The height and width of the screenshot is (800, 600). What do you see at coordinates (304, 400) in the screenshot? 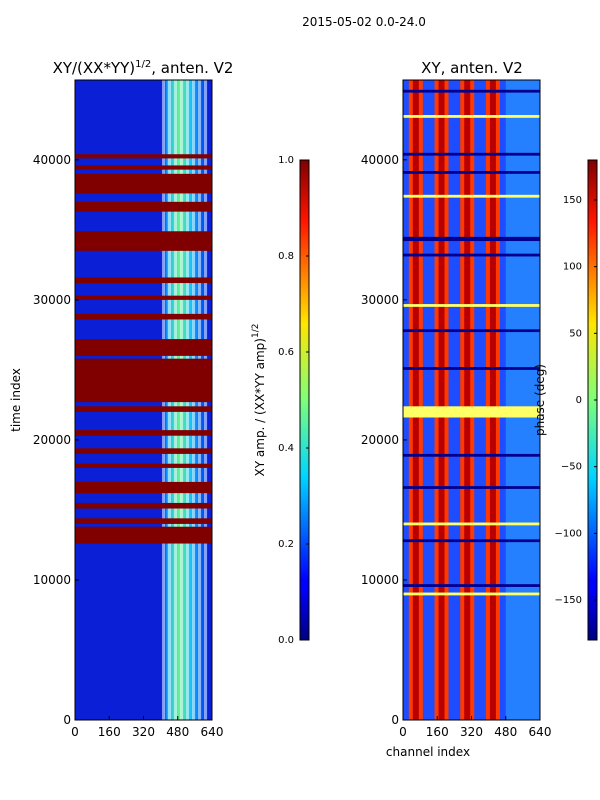
I see `amplitude-colorbar-gradient` at bounding box center [304, 400].